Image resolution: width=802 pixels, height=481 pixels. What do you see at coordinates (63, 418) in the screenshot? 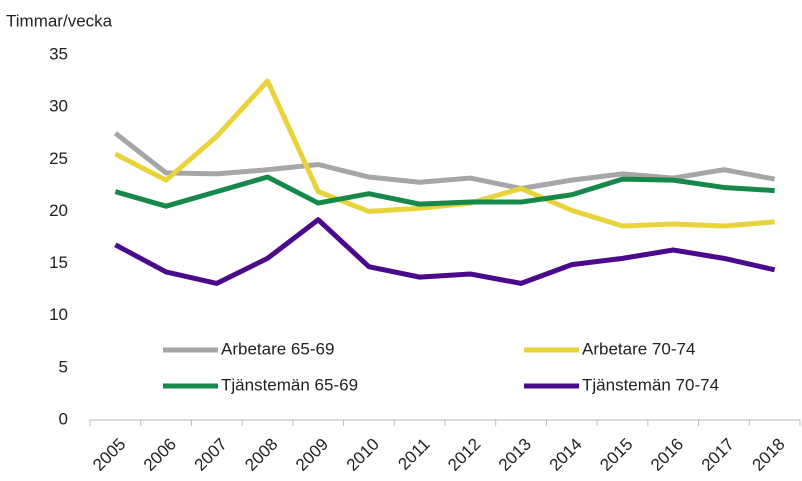
I see `y-tick-label: 0` at bounding box center [63, 418].